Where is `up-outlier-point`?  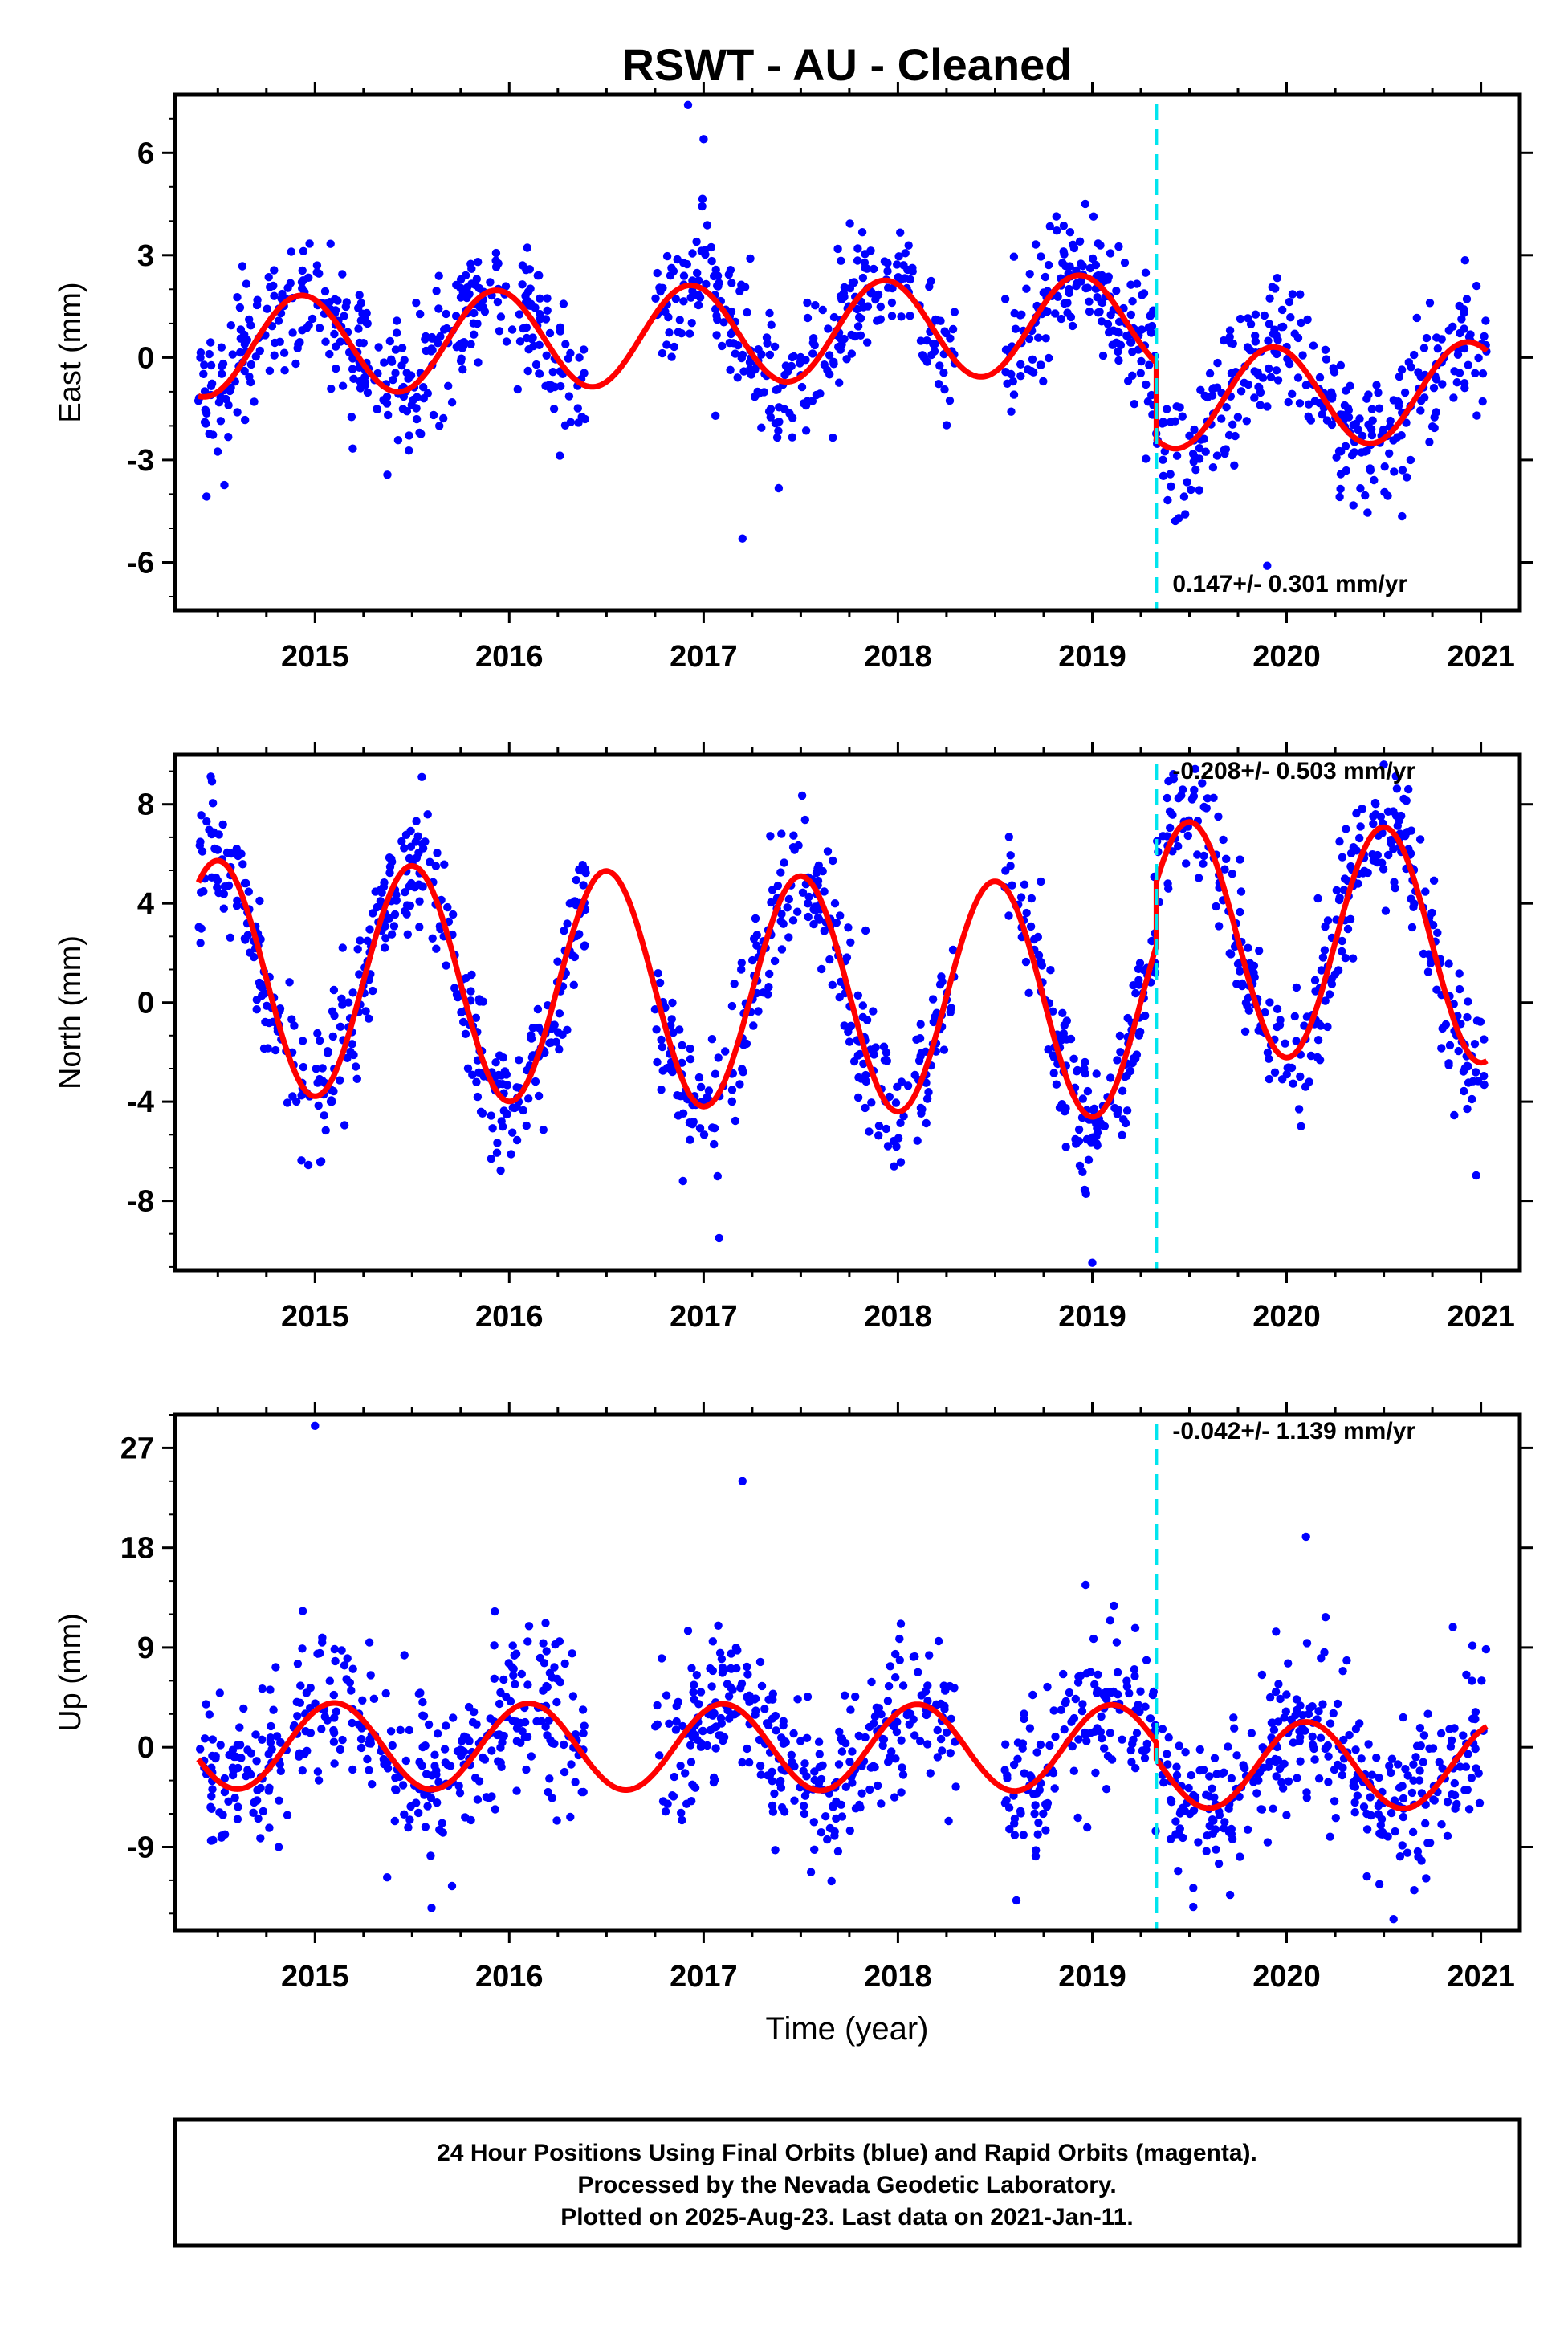 up-outlier-point is located at coordinates (1393, 1919).